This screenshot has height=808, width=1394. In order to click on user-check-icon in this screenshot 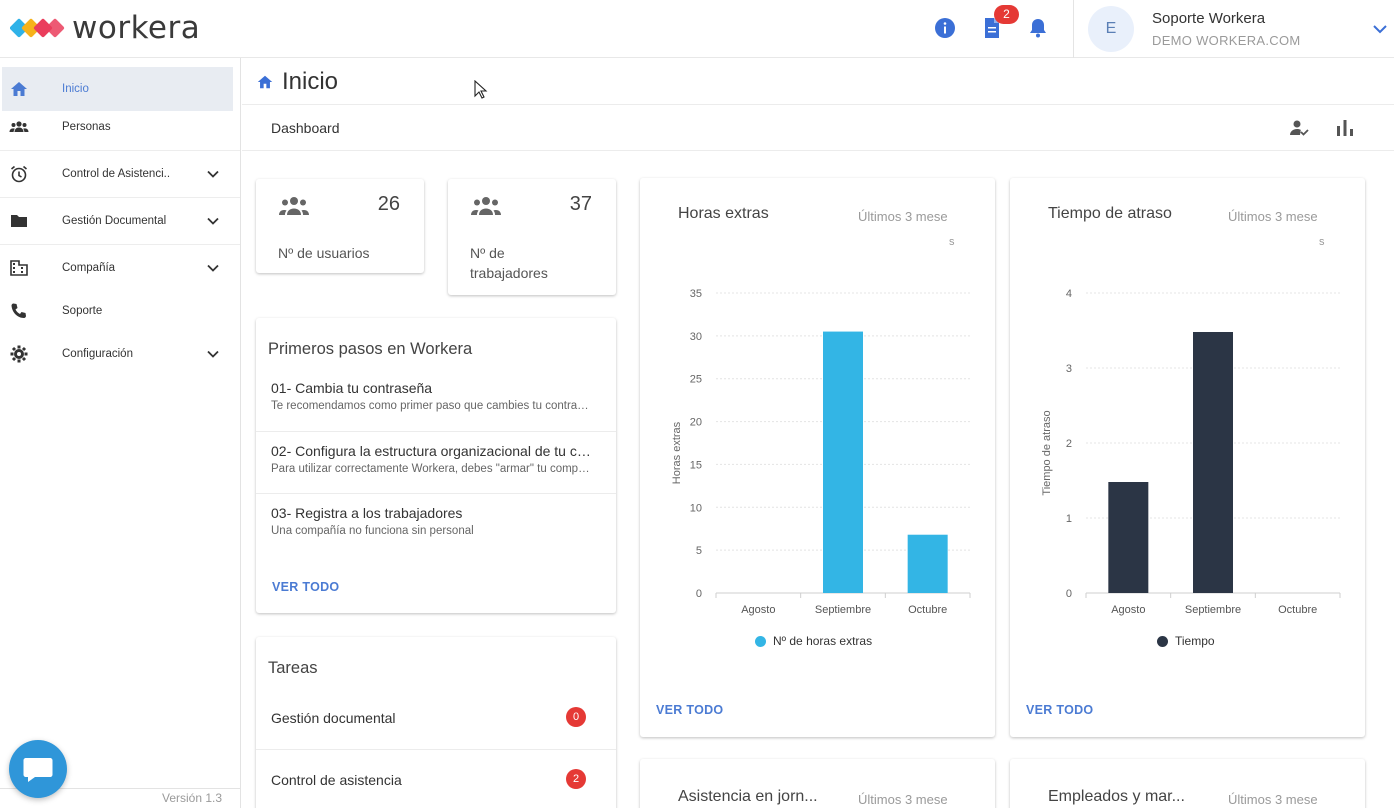, I will do `click(1299, 128)`.